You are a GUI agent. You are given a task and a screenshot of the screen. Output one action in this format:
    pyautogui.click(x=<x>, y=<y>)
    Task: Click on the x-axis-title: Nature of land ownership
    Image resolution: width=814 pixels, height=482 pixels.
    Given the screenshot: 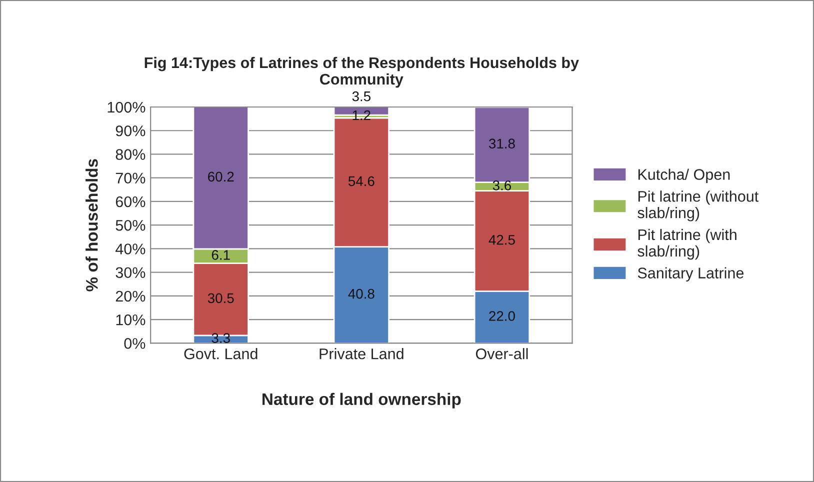 What is the action you would take?
    pyautogui.click(x=361, y=400)
    